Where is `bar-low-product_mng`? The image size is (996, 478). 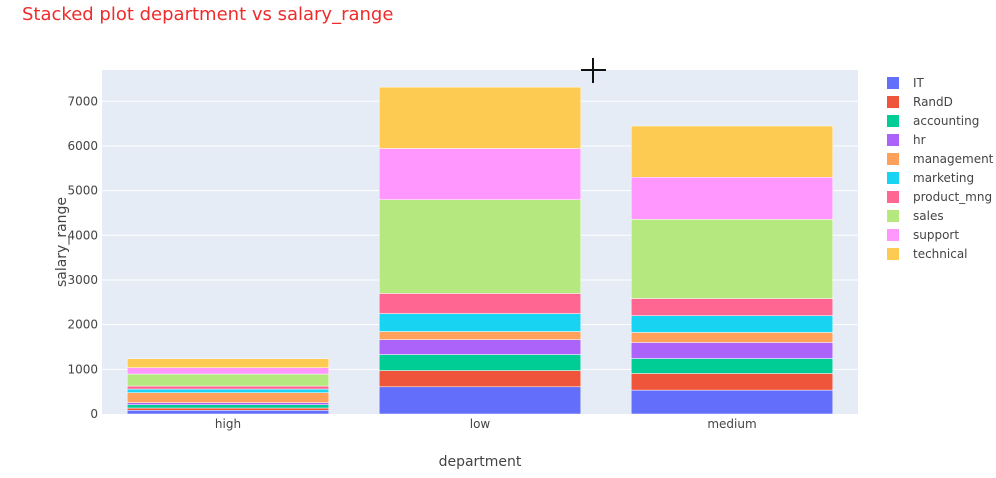 bar-low-product_mng is located at coordinates (480, 303).